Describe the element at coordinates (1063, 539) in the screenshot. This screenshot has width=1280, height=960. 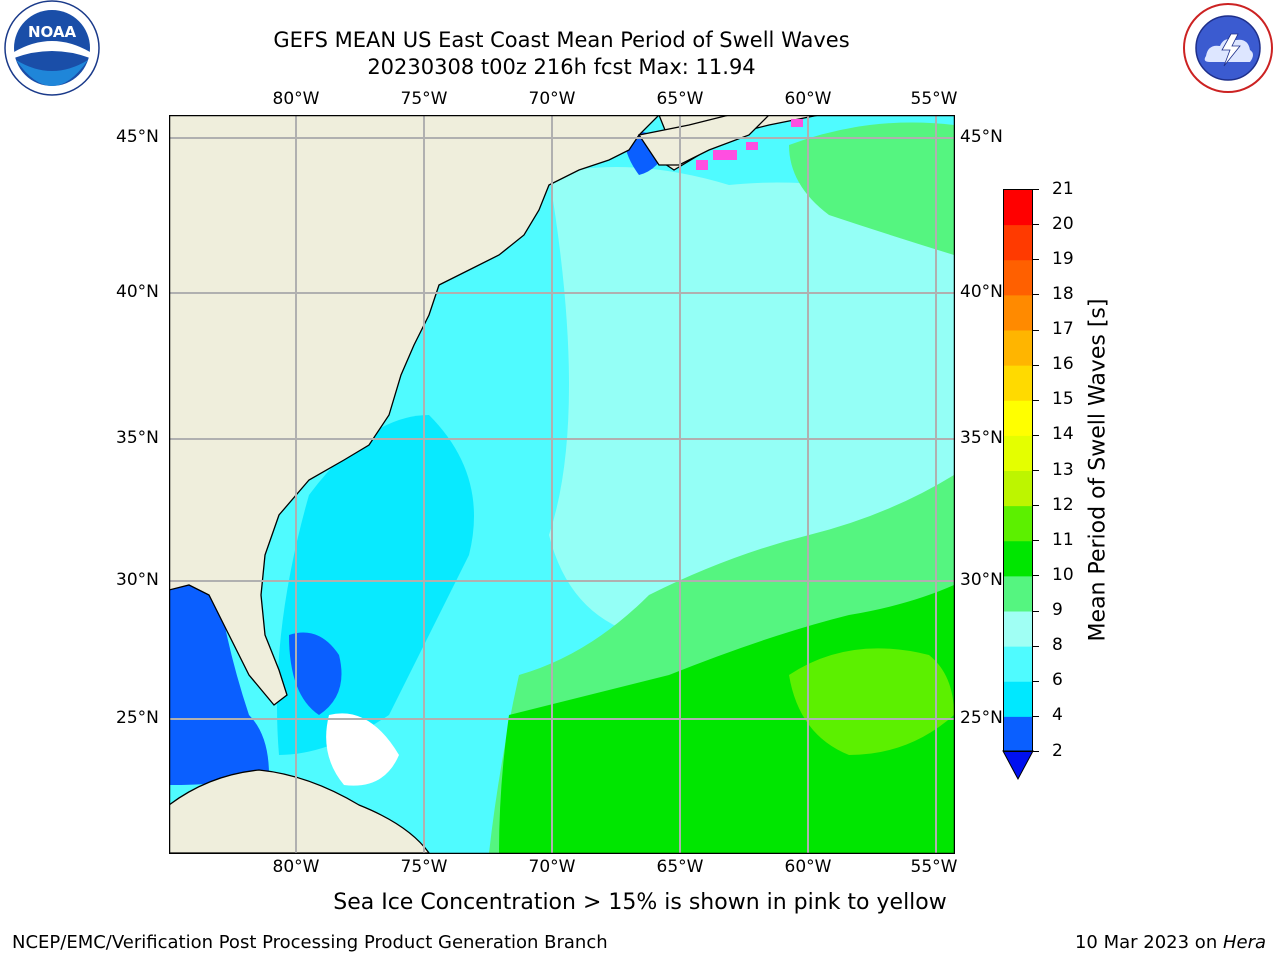
I see `colorbar-tick-label: 11` at that location.